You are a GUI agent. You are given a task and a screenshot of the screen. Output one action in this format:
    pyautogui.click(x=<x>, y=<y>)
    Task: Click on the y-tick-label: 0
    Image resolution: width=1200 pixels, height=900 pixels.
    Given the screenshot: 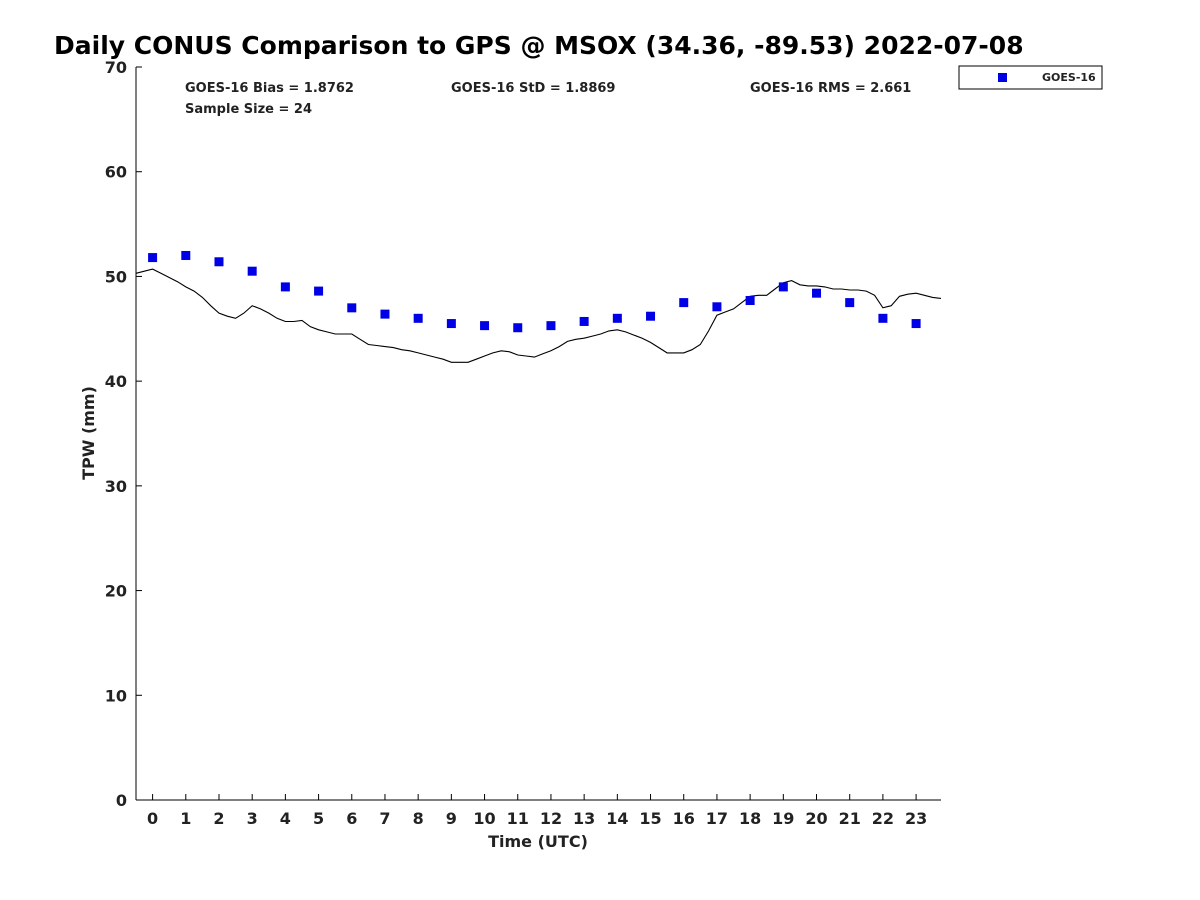 What is the action you would take?
    pyautogui.click(x=121, y=800)
    